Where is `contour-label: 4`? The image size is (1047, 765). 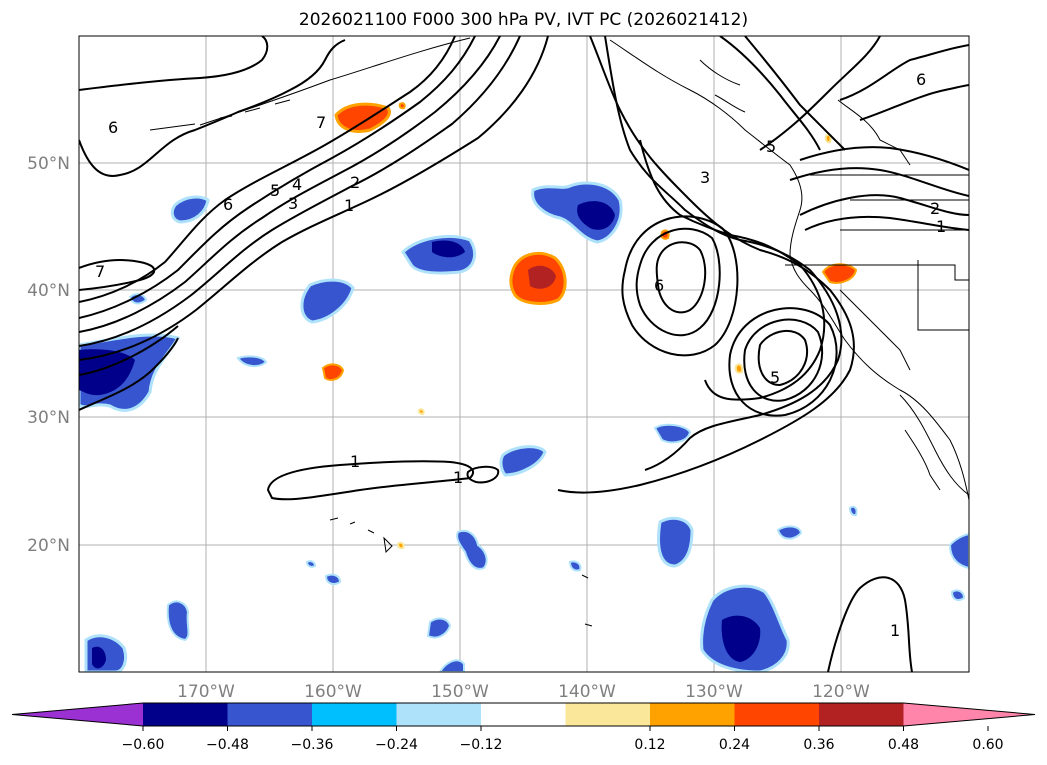
contour-label: 4 is located at coordinates (297, 184).